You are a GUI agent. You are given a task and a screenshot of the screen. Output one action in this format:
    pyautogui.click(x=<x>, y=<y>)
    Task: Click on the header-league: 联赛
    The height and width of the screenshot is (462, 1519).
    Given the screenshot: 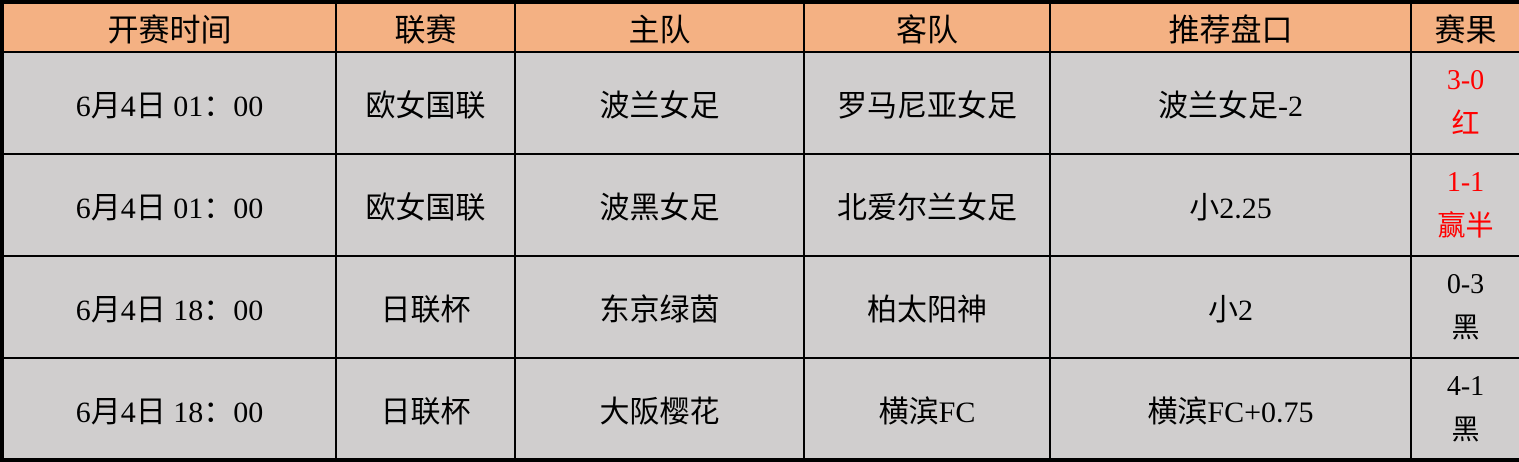 What is the action you would take?
    pyautogui.click(x=425, y=27)
    